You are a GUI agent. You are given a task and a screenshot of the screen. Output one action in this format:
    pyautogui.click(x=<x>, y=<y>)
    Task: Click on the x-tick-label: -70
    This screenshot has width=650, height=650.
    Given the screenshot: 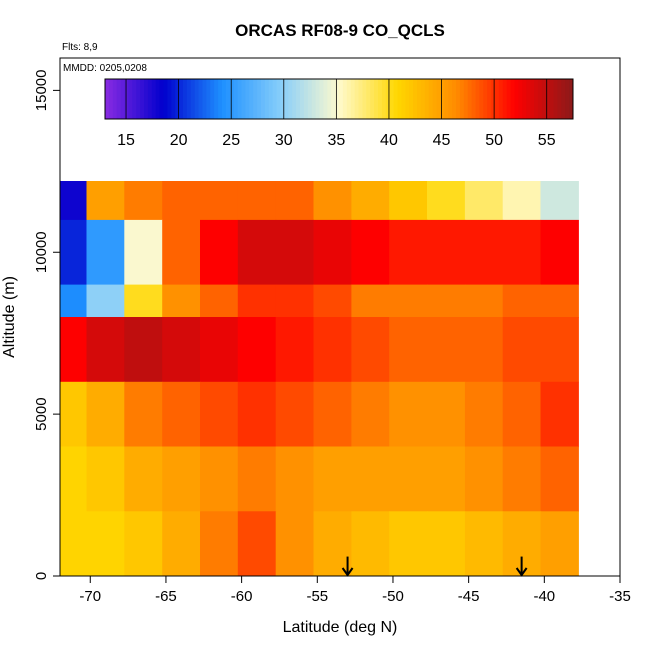 What is the action you would take?
    pyautogui.click(x=90, y=596)
    